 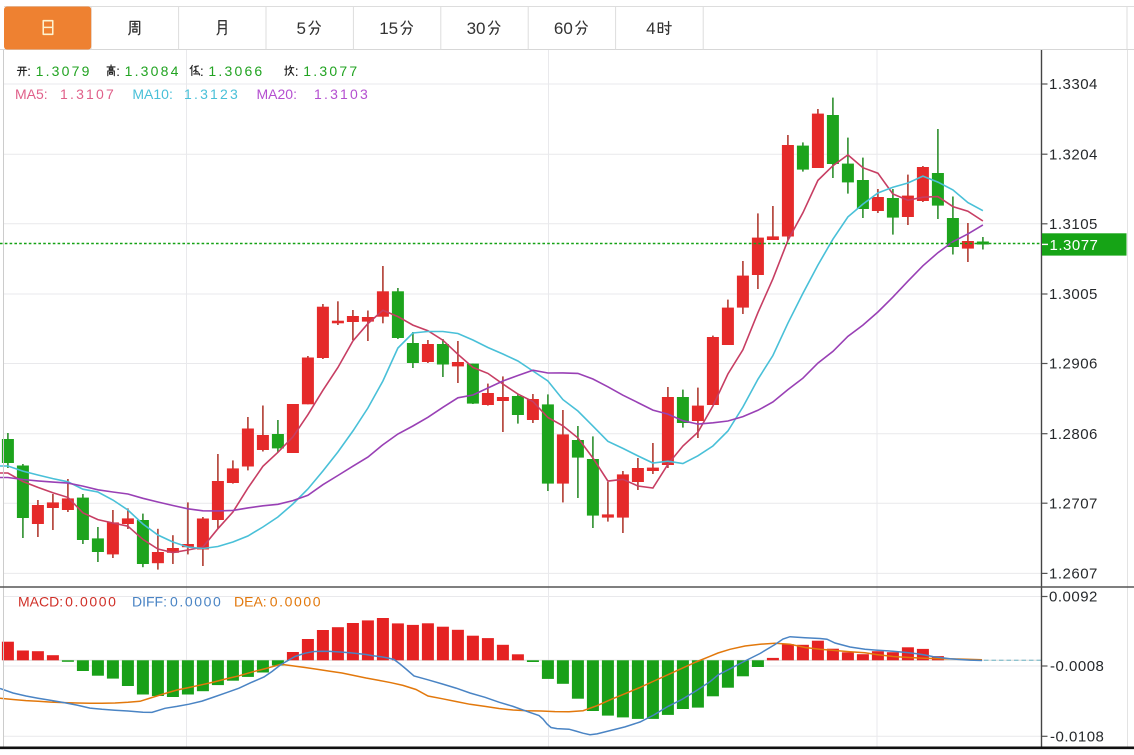 What do you see at coordinates (388, 28) in the screenshot?
I see `svg-text: 15` at bounding box center [388, 28].